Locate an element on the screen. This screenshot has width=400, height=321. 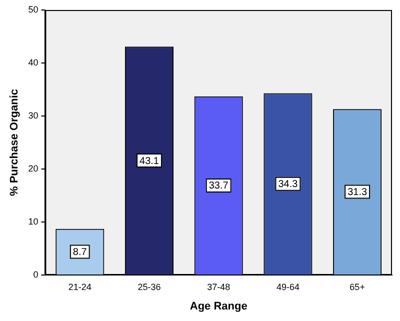
y-tick-label: 50 is located at coordinates (33, 9).